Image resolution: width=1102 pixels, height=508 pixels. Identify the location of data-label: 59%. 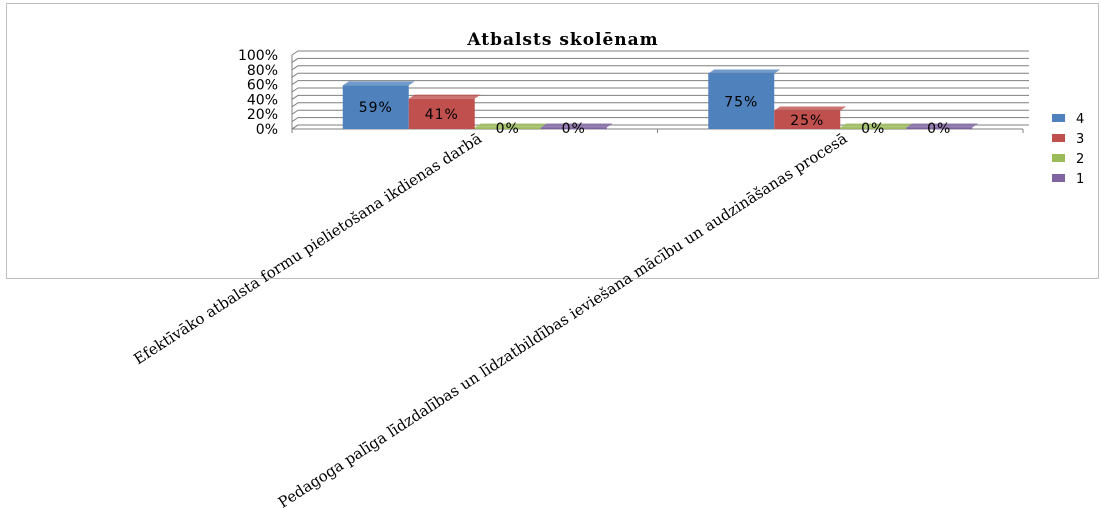
(376, 108).